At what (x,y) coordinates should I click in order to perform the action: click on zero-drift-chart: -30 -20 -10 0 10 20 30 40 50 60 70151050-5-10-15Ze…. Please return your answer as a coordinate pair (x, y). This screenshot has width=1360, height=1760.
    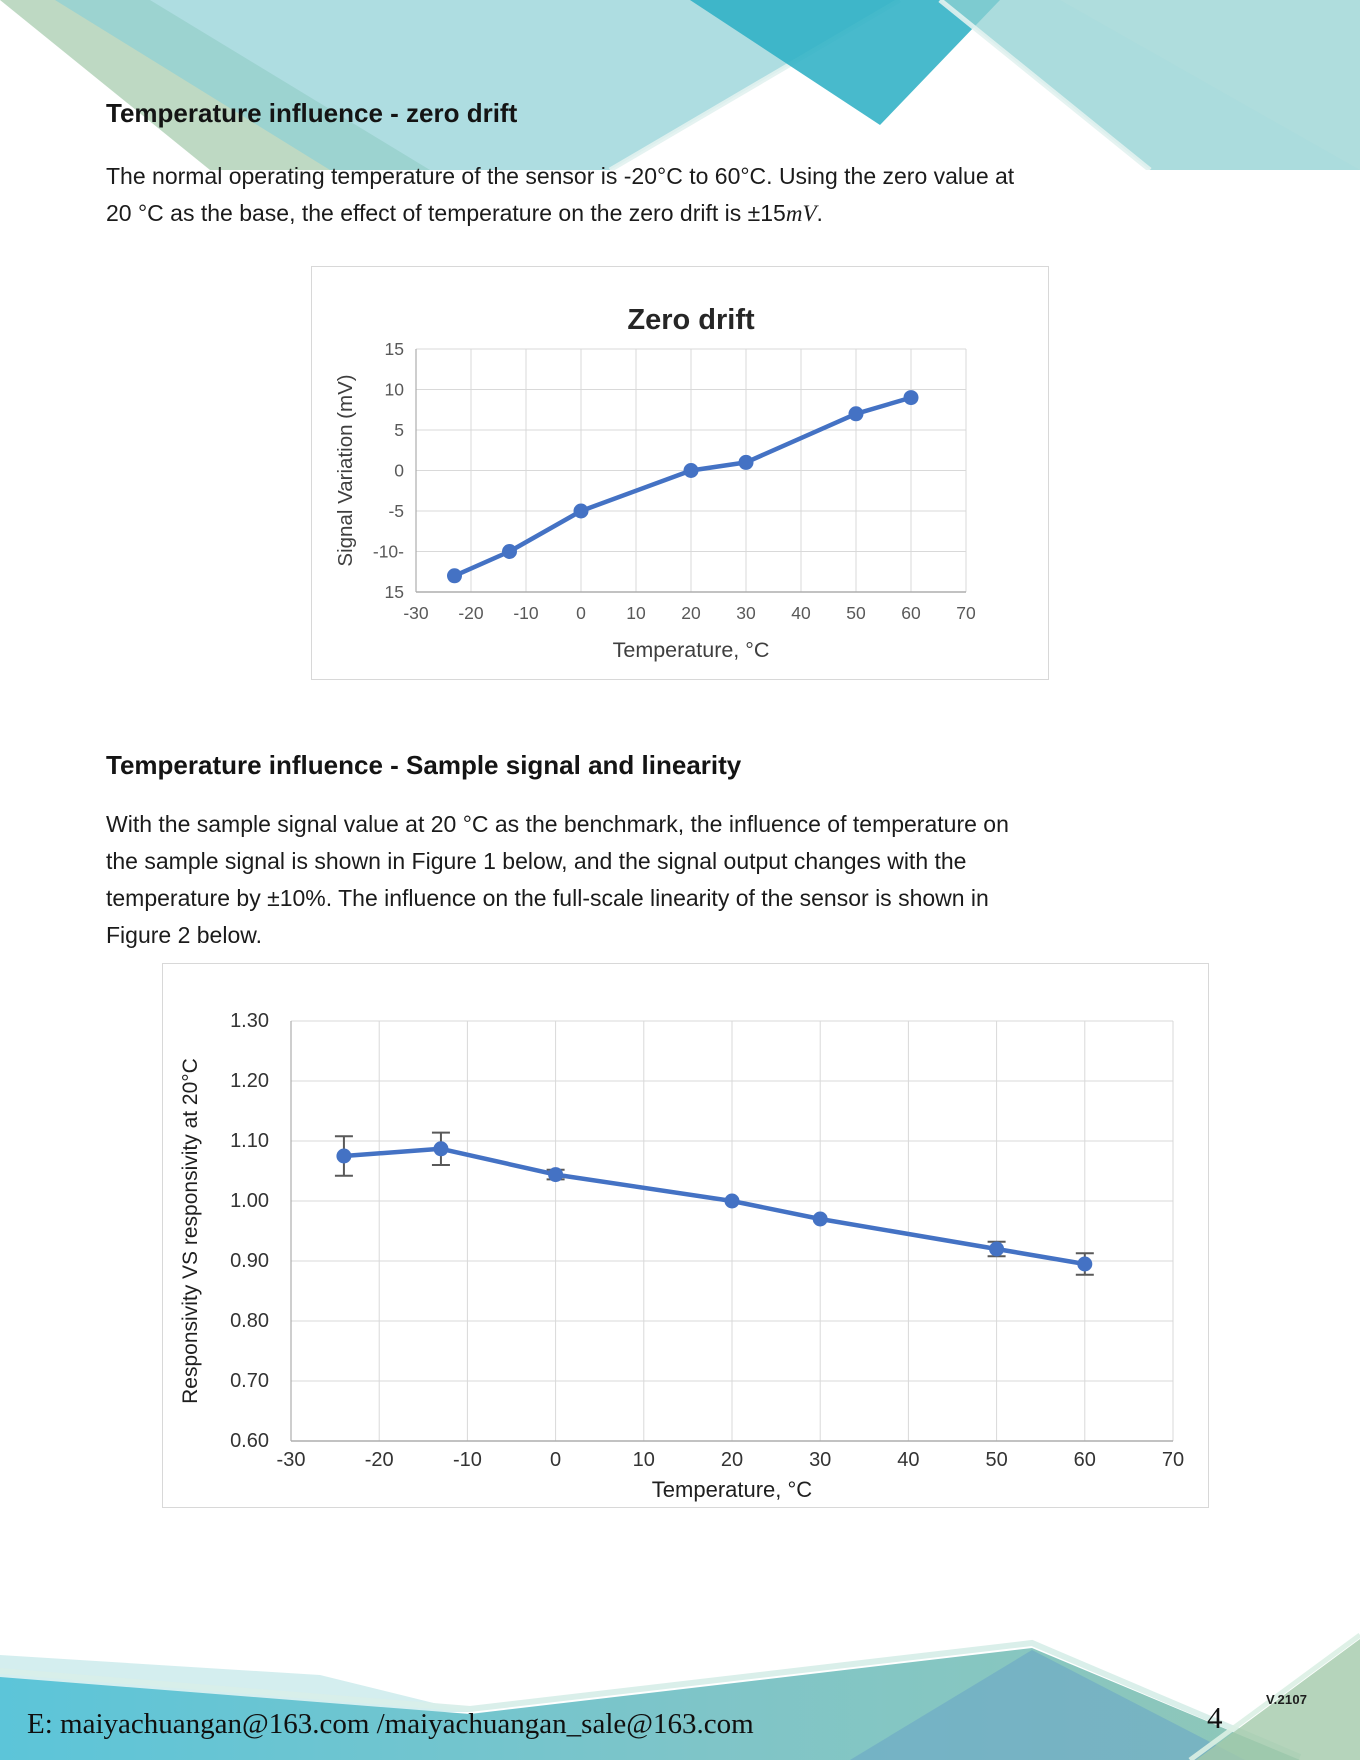
    Looking at the image, I should click on (655, 483).